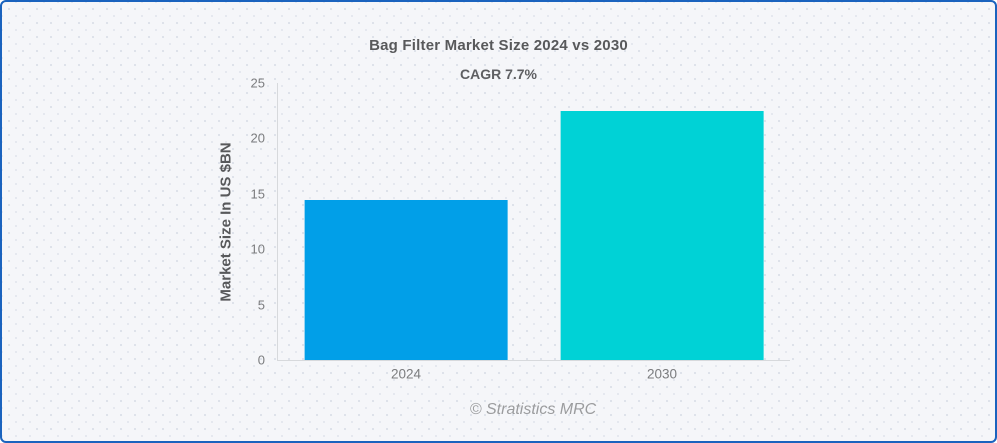  What do you see at coordinates (226, 222) in the screenshot?
I see `y-axis-title: Market Size In US $BN` at bounding box center [226, 222].